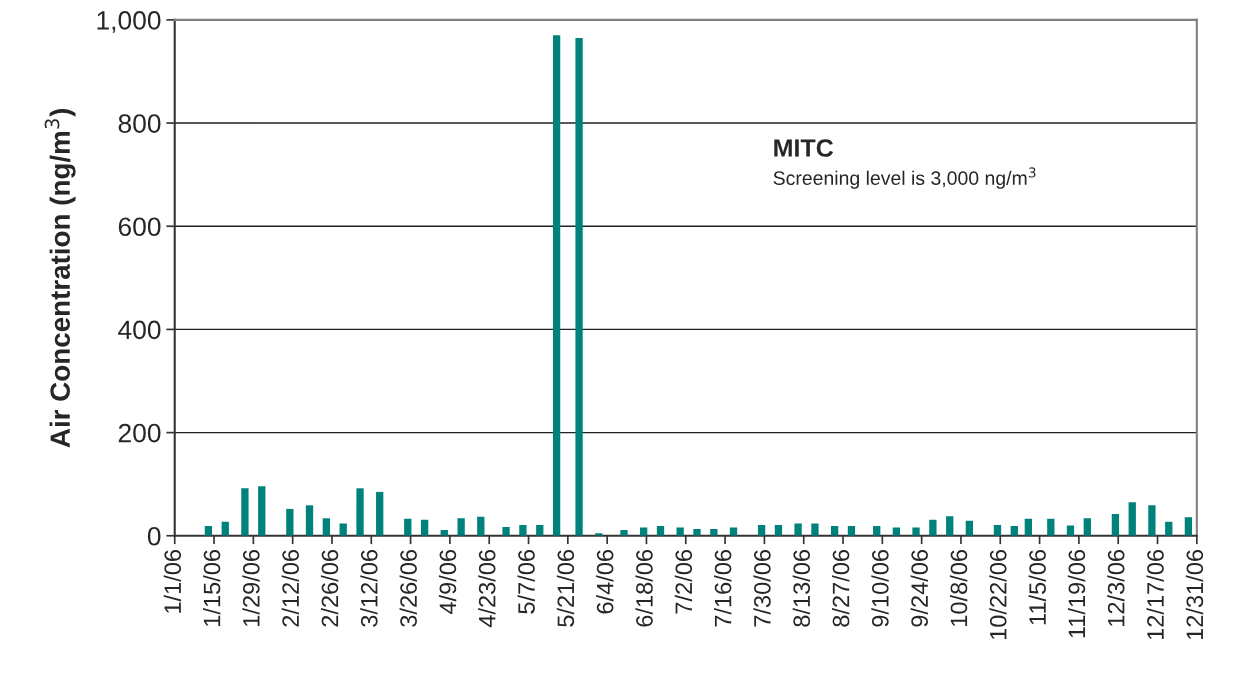  Describe the element at coordinates (329, 588) in the screenshot. I see `x-tick-label: 2/26/06` at that location.